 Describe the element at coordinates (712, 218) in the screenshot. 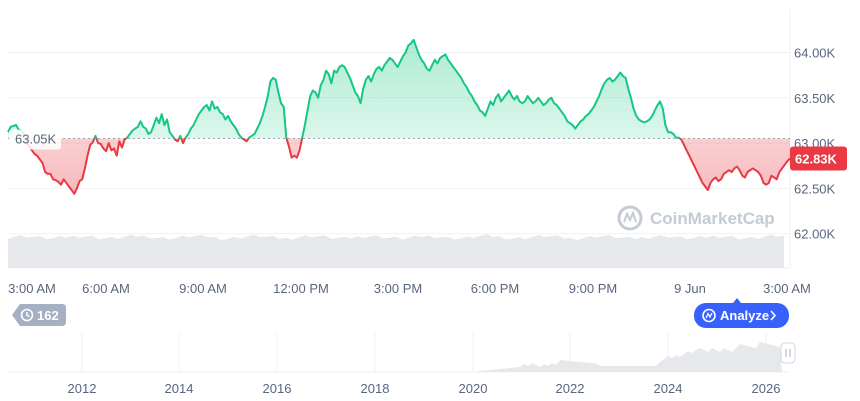

I see `watermark-text: CoinMarketCap` at that location.